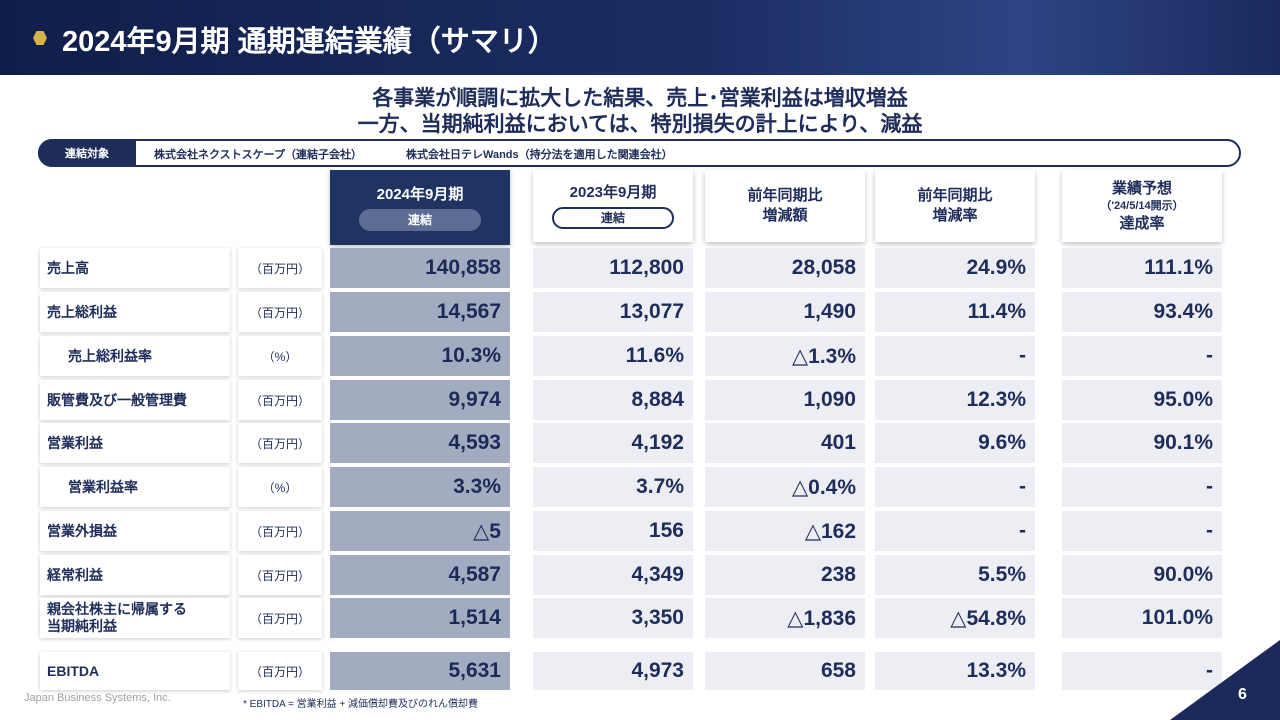  I want to click on scope-label: 連結対象, so click(87, 153).